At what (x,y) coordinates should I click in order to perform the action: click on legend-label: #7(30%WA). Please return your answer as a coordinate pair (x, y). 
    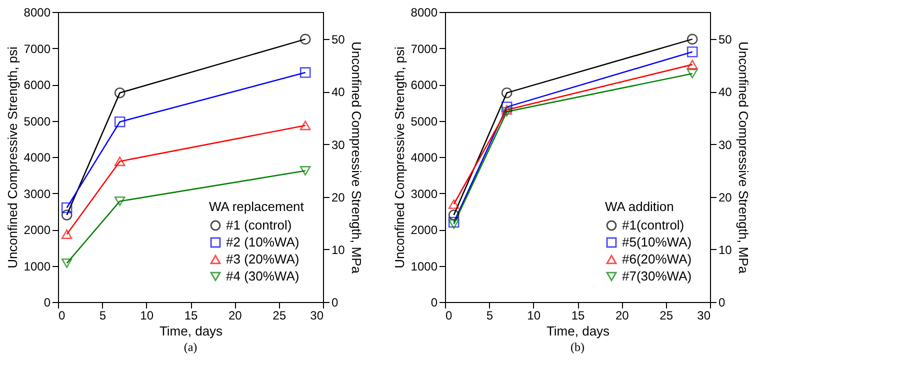
    Looking at the image, I should click on (657, 276).